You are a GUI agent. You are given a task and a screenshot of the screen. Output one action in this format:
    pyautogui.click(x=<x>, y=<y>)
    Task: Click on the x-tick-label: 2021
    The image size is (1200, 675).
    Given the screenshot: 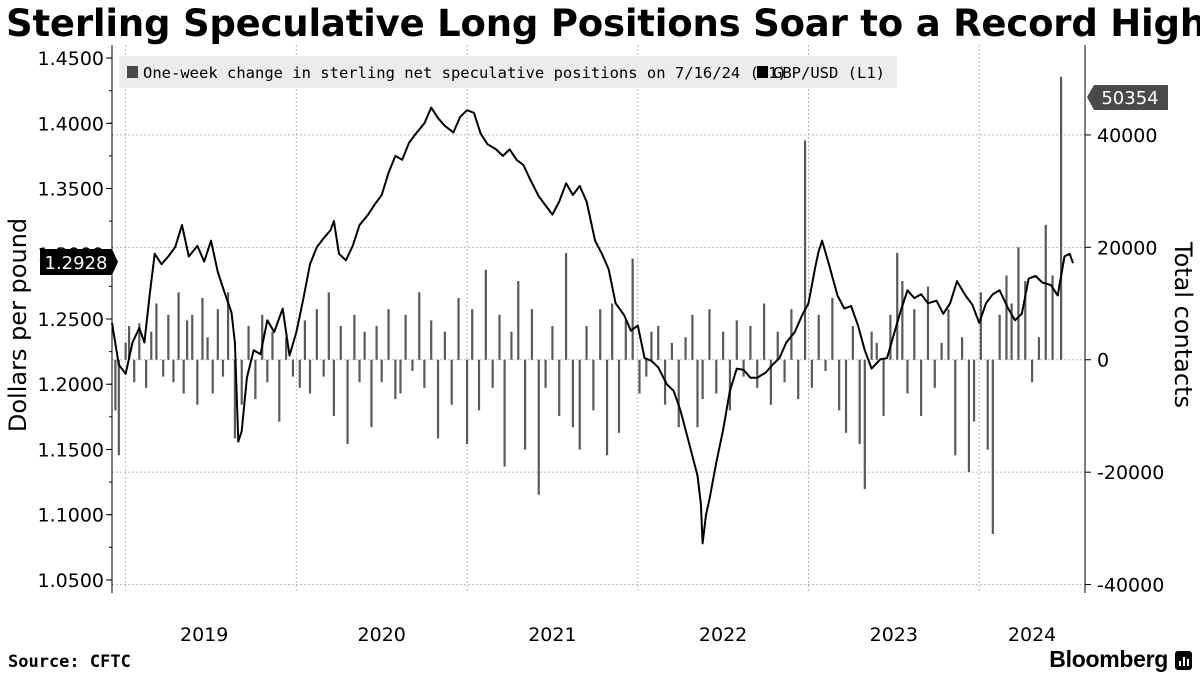 What is the action you would take?
    pyautogui.click(x=552, y=635)
    